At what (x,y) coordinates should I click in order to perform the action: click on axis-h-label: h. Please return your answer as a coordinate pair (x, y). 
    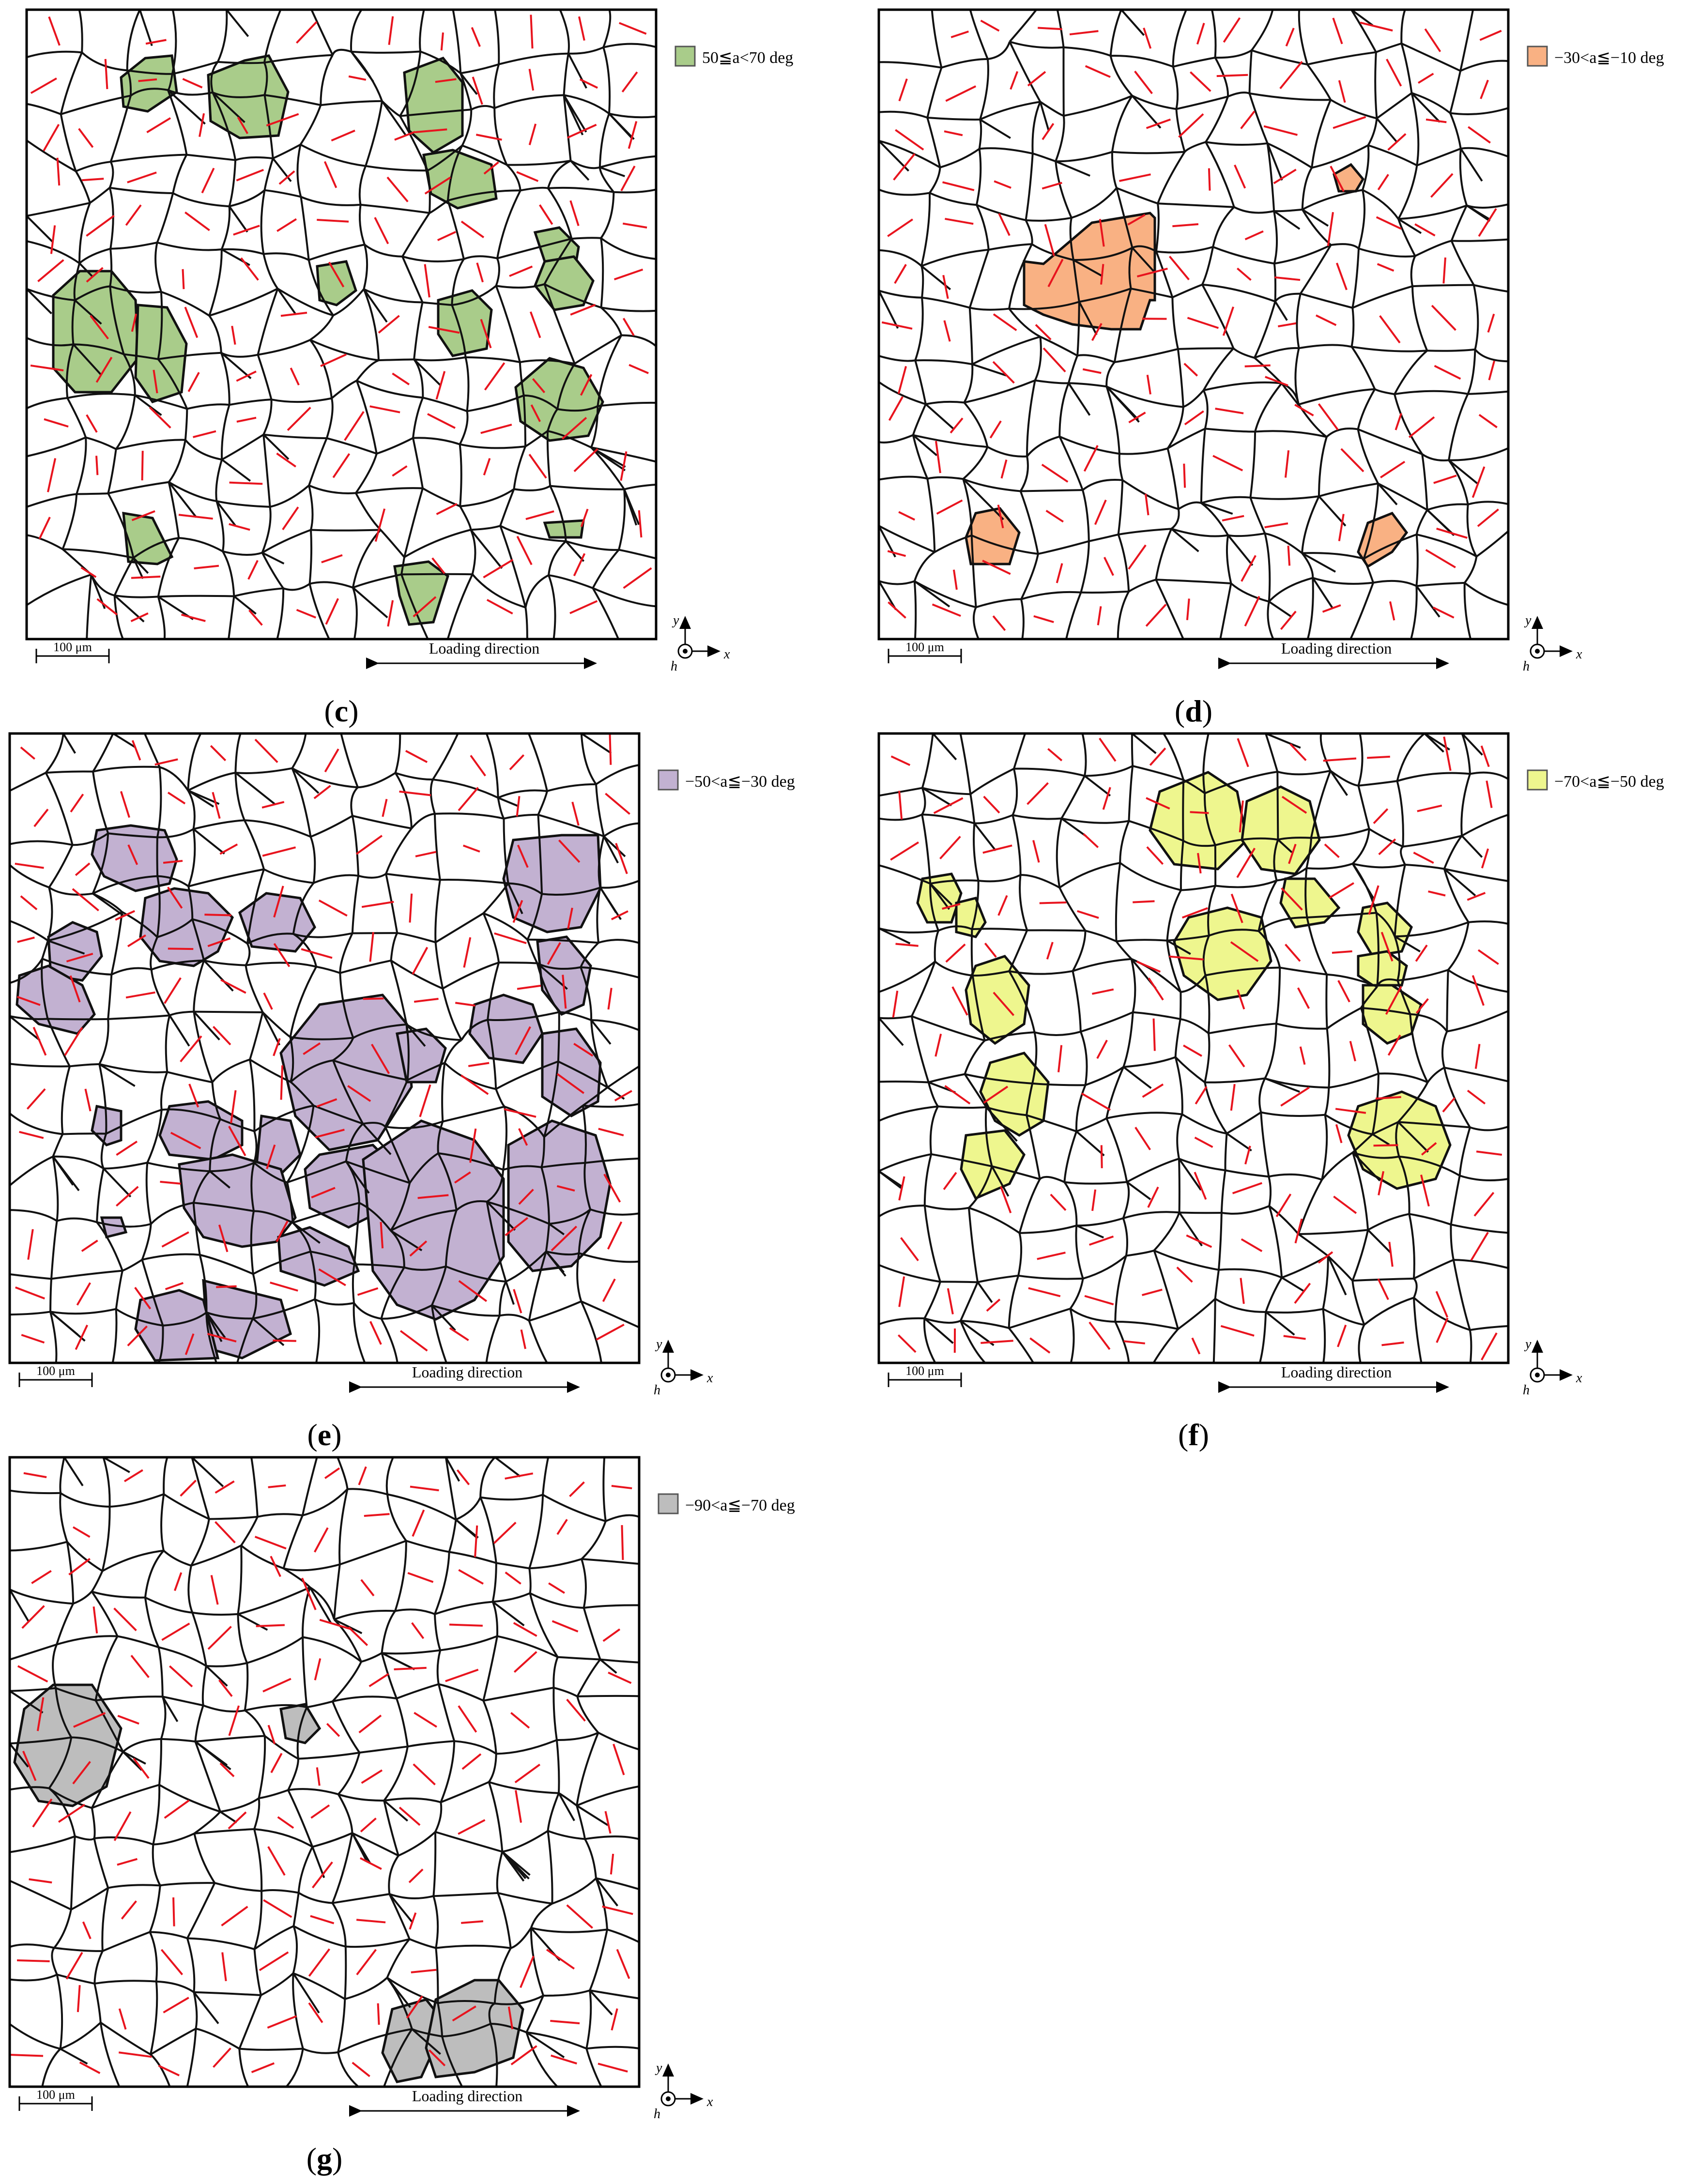
    Looking at the image, I should click on (1526, 1391).